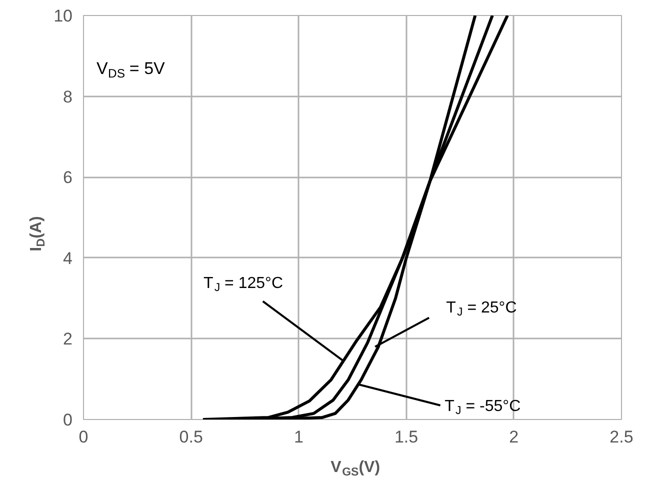 The width and height of the screenshot is (651, 502). What do you see at coordinates (68, 96) in the screenshot?
I see `y-tick-label: 8` at bounding box center [68, 96].